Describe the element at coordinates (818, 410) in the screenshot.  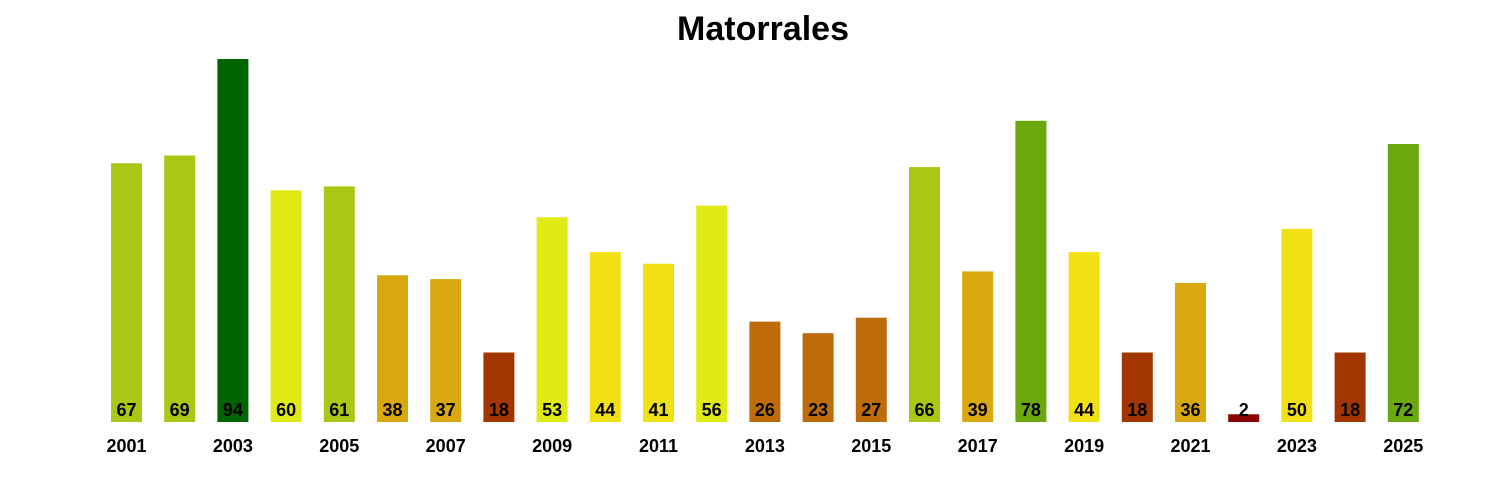
I see `data-label-2014: 23` at that location.